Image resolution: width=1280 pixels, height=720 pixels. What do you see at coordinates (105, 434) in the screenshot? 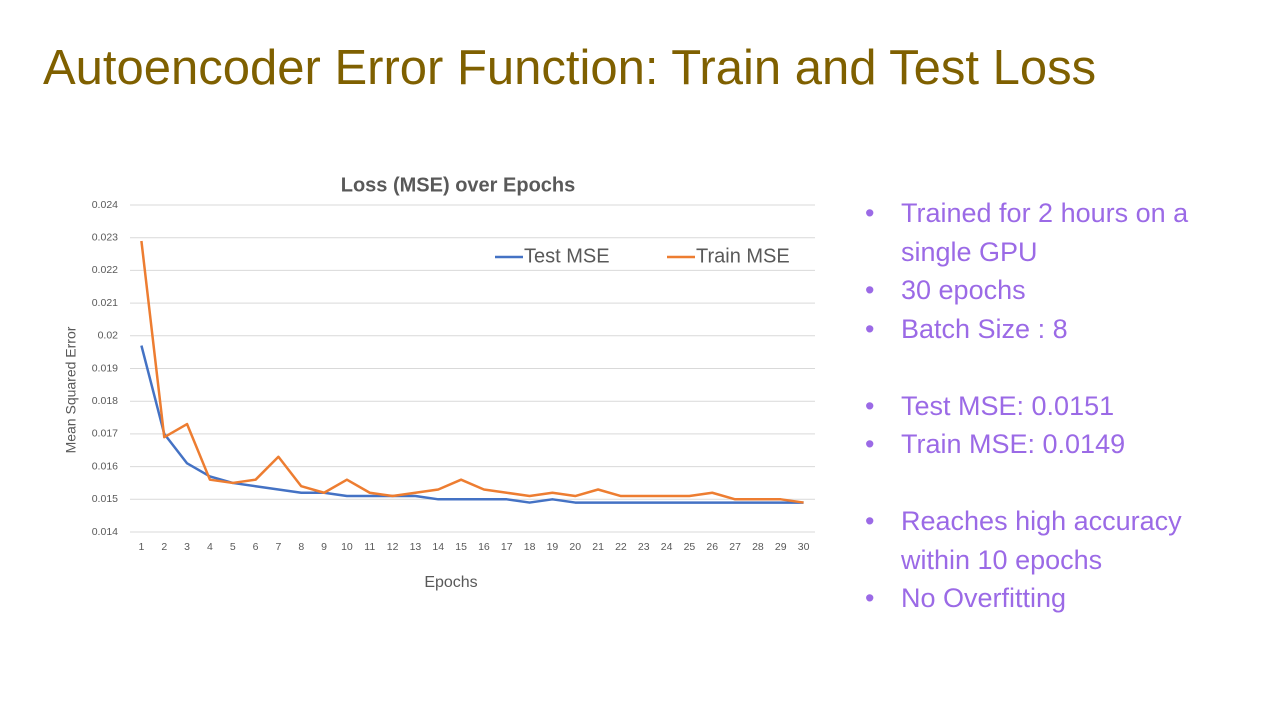
I see `y-tick-label: 0.017` at bounding box center [105, 434].